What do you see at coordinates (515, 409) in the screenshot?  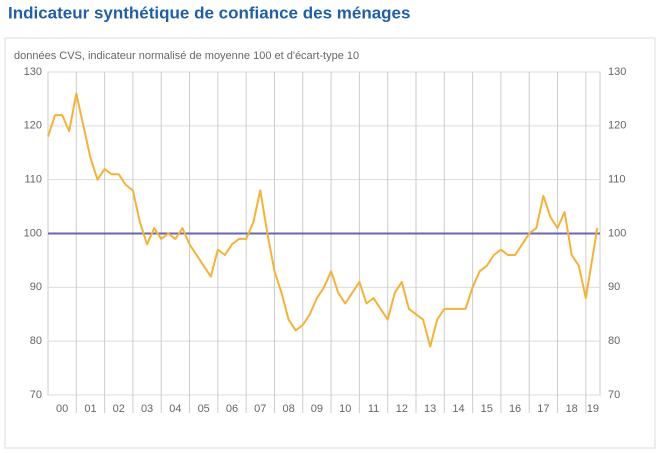 I see `x-tick-label: 16` at bounding box center [515, 409].